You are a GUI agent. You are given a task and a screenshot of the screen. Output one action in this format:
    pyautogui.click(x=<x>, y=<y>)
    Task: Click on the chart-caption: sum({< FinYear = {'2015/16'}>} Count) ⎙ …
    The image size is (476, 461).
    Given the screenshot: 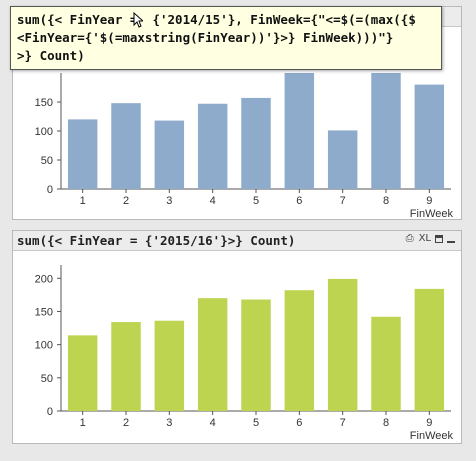 What is the action you would take?
    pyautogui.click(x=237, y=241)
    